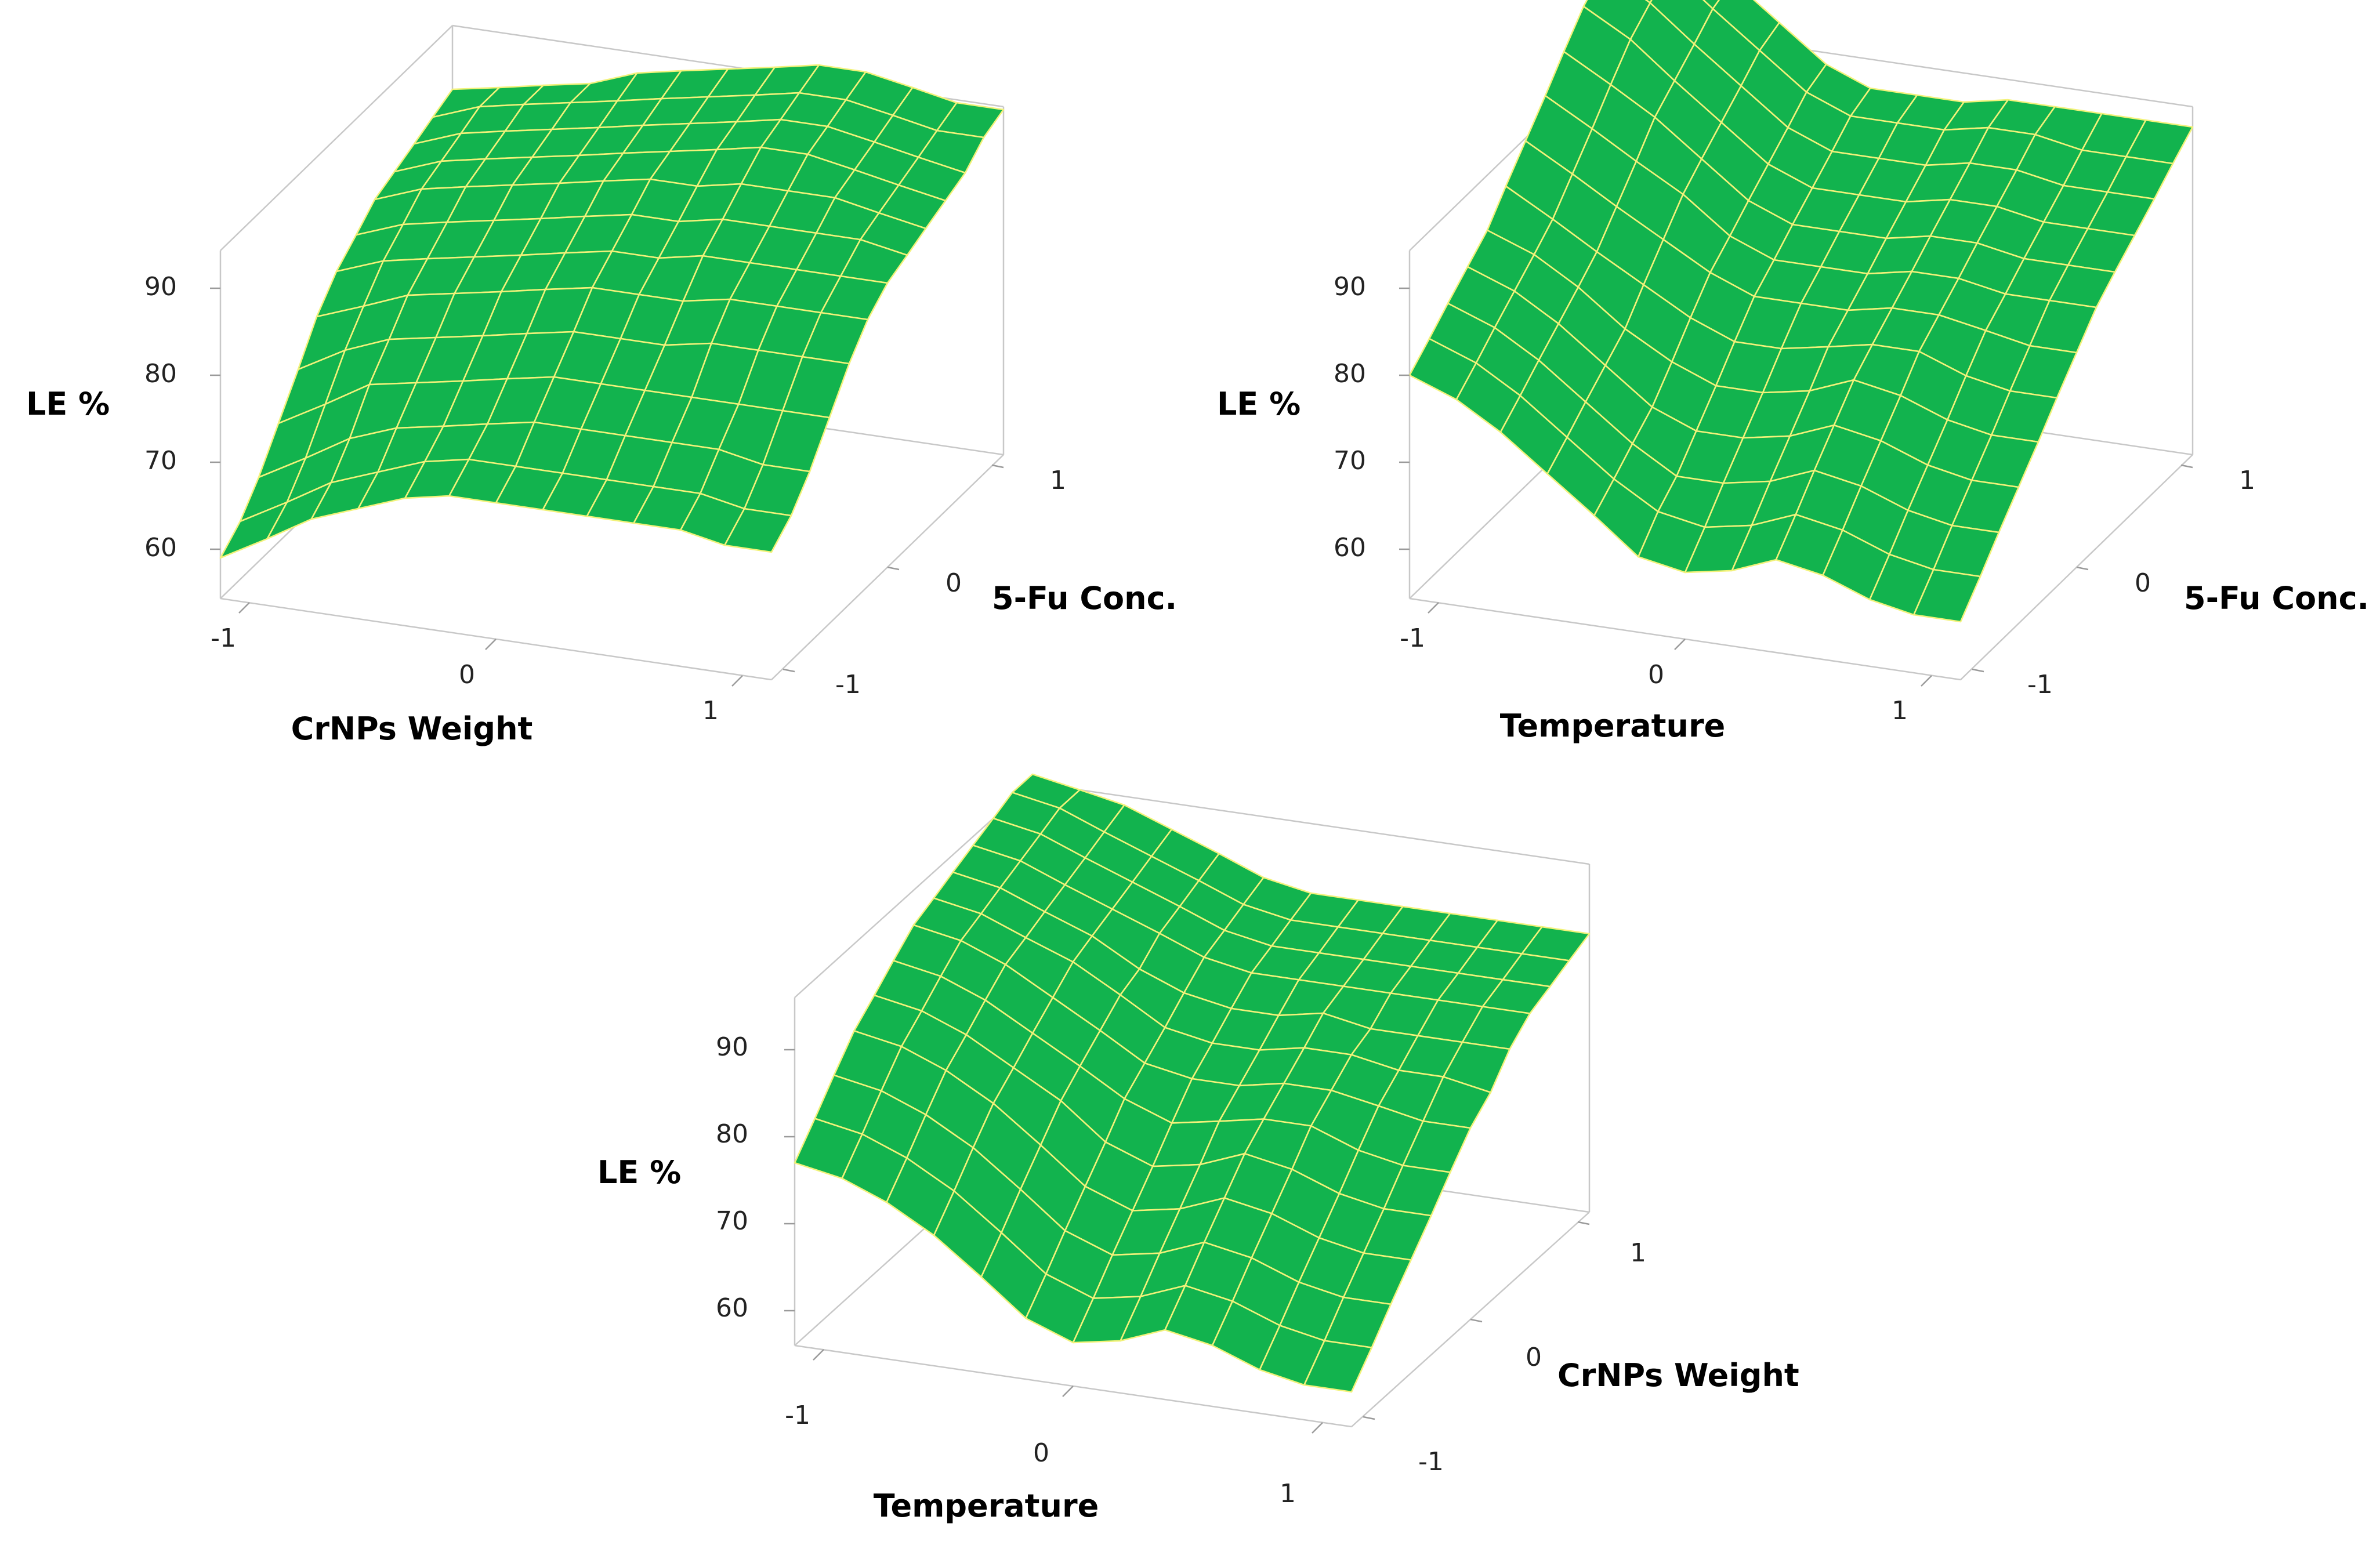 Image resolution: width=2380 pixels, height=1545 pixels. What do you see at coordinates (1581, 1349) in the screenshot?
I see `y-axis: -1 0 1 CrNPs Weight` at bounding box center [1581, 1349].